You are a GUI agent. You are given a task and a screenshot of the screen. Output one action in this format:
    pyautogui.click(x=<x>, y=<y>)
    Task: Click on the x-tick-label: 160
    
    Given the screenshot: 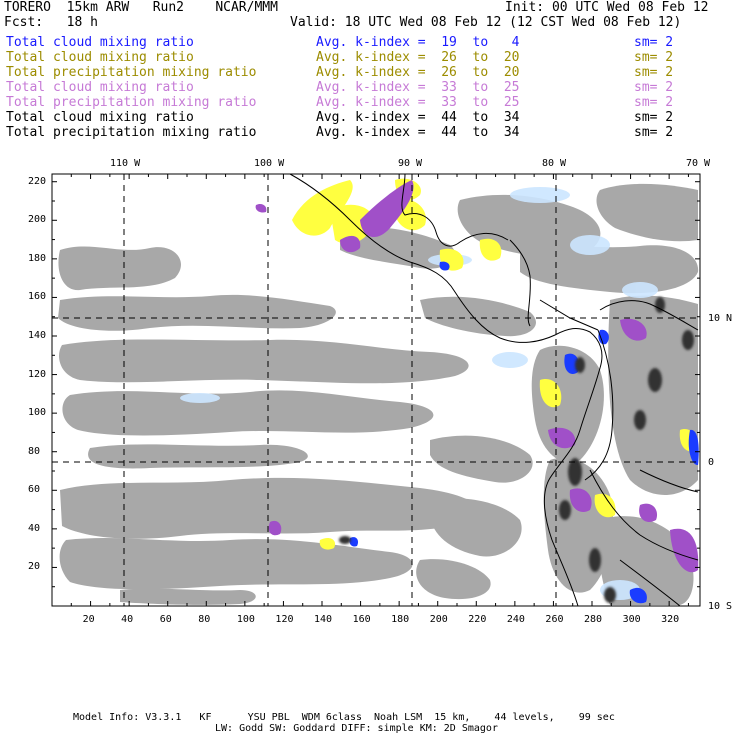 What is the action you would take?
    pyautogui.click(x=361, y=619)
    